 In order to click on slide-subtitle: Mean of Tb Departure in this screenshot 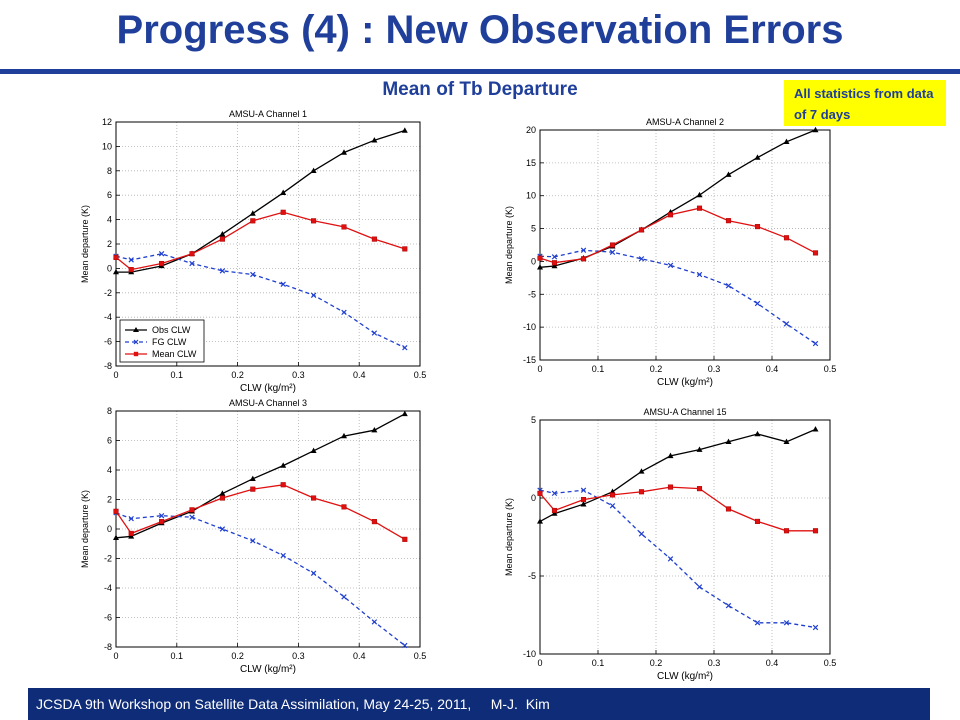, I will do `click(480, 89)`.